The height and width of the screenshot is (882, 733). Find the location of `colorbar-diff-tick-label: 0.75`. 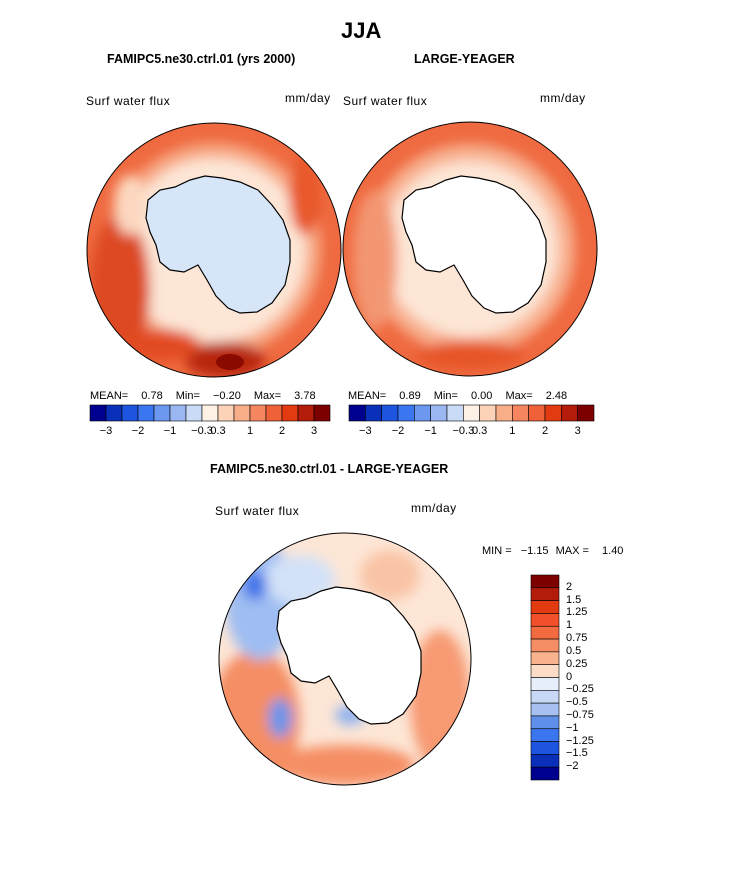

colorbar-diff-tick-label: 0.75 is located at coordinates (577, 638).